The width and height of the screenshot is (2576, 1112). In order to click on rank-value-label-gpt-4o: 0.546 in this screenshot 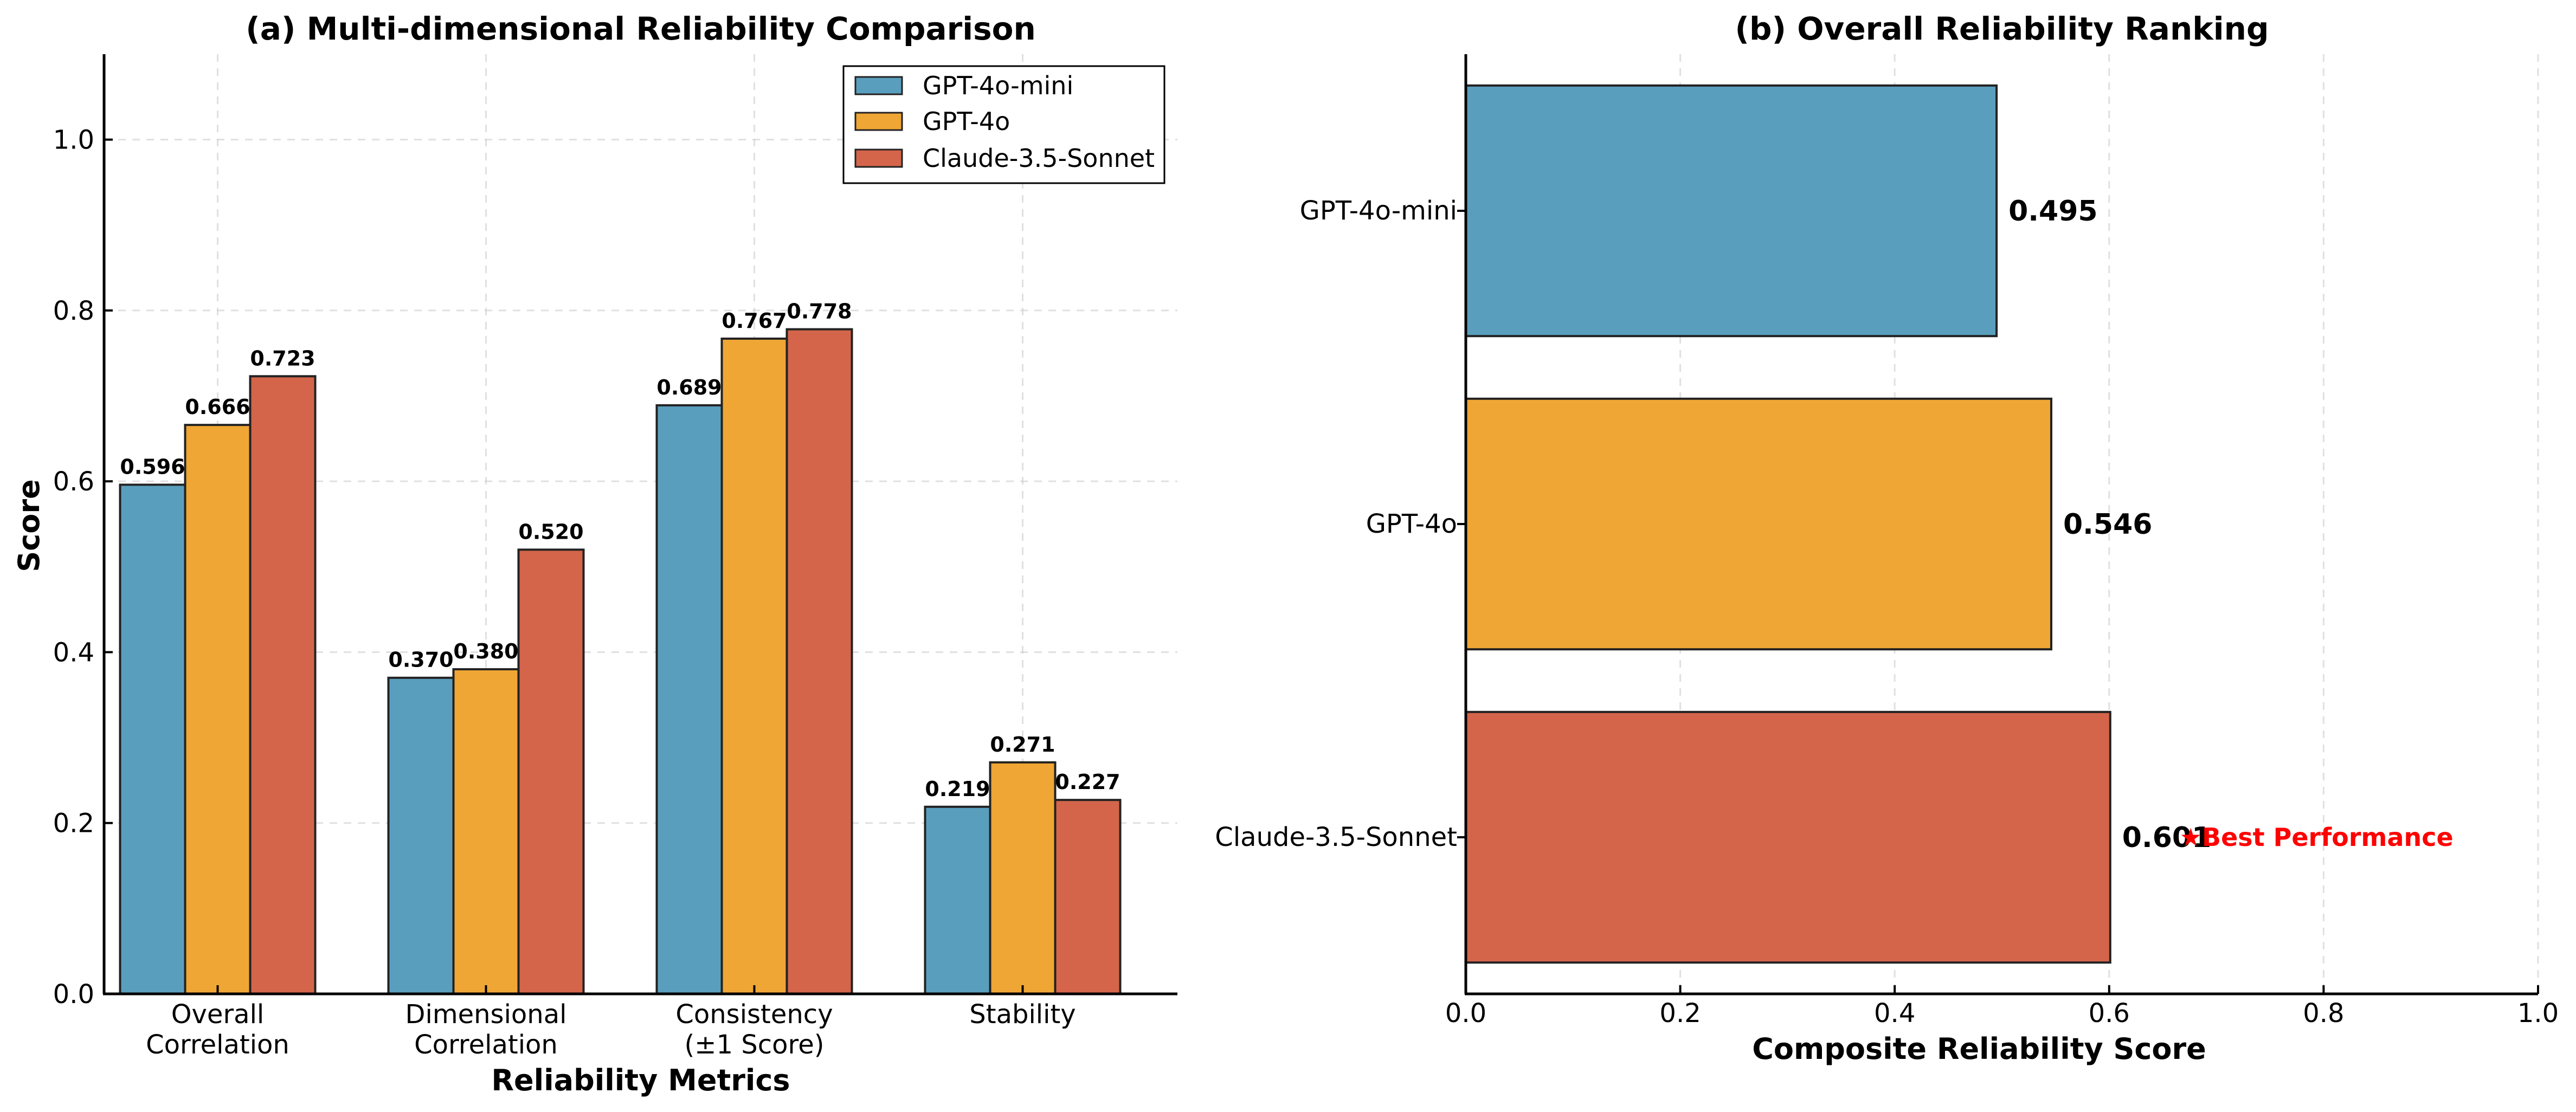, I will do `click(2107, 524)`.